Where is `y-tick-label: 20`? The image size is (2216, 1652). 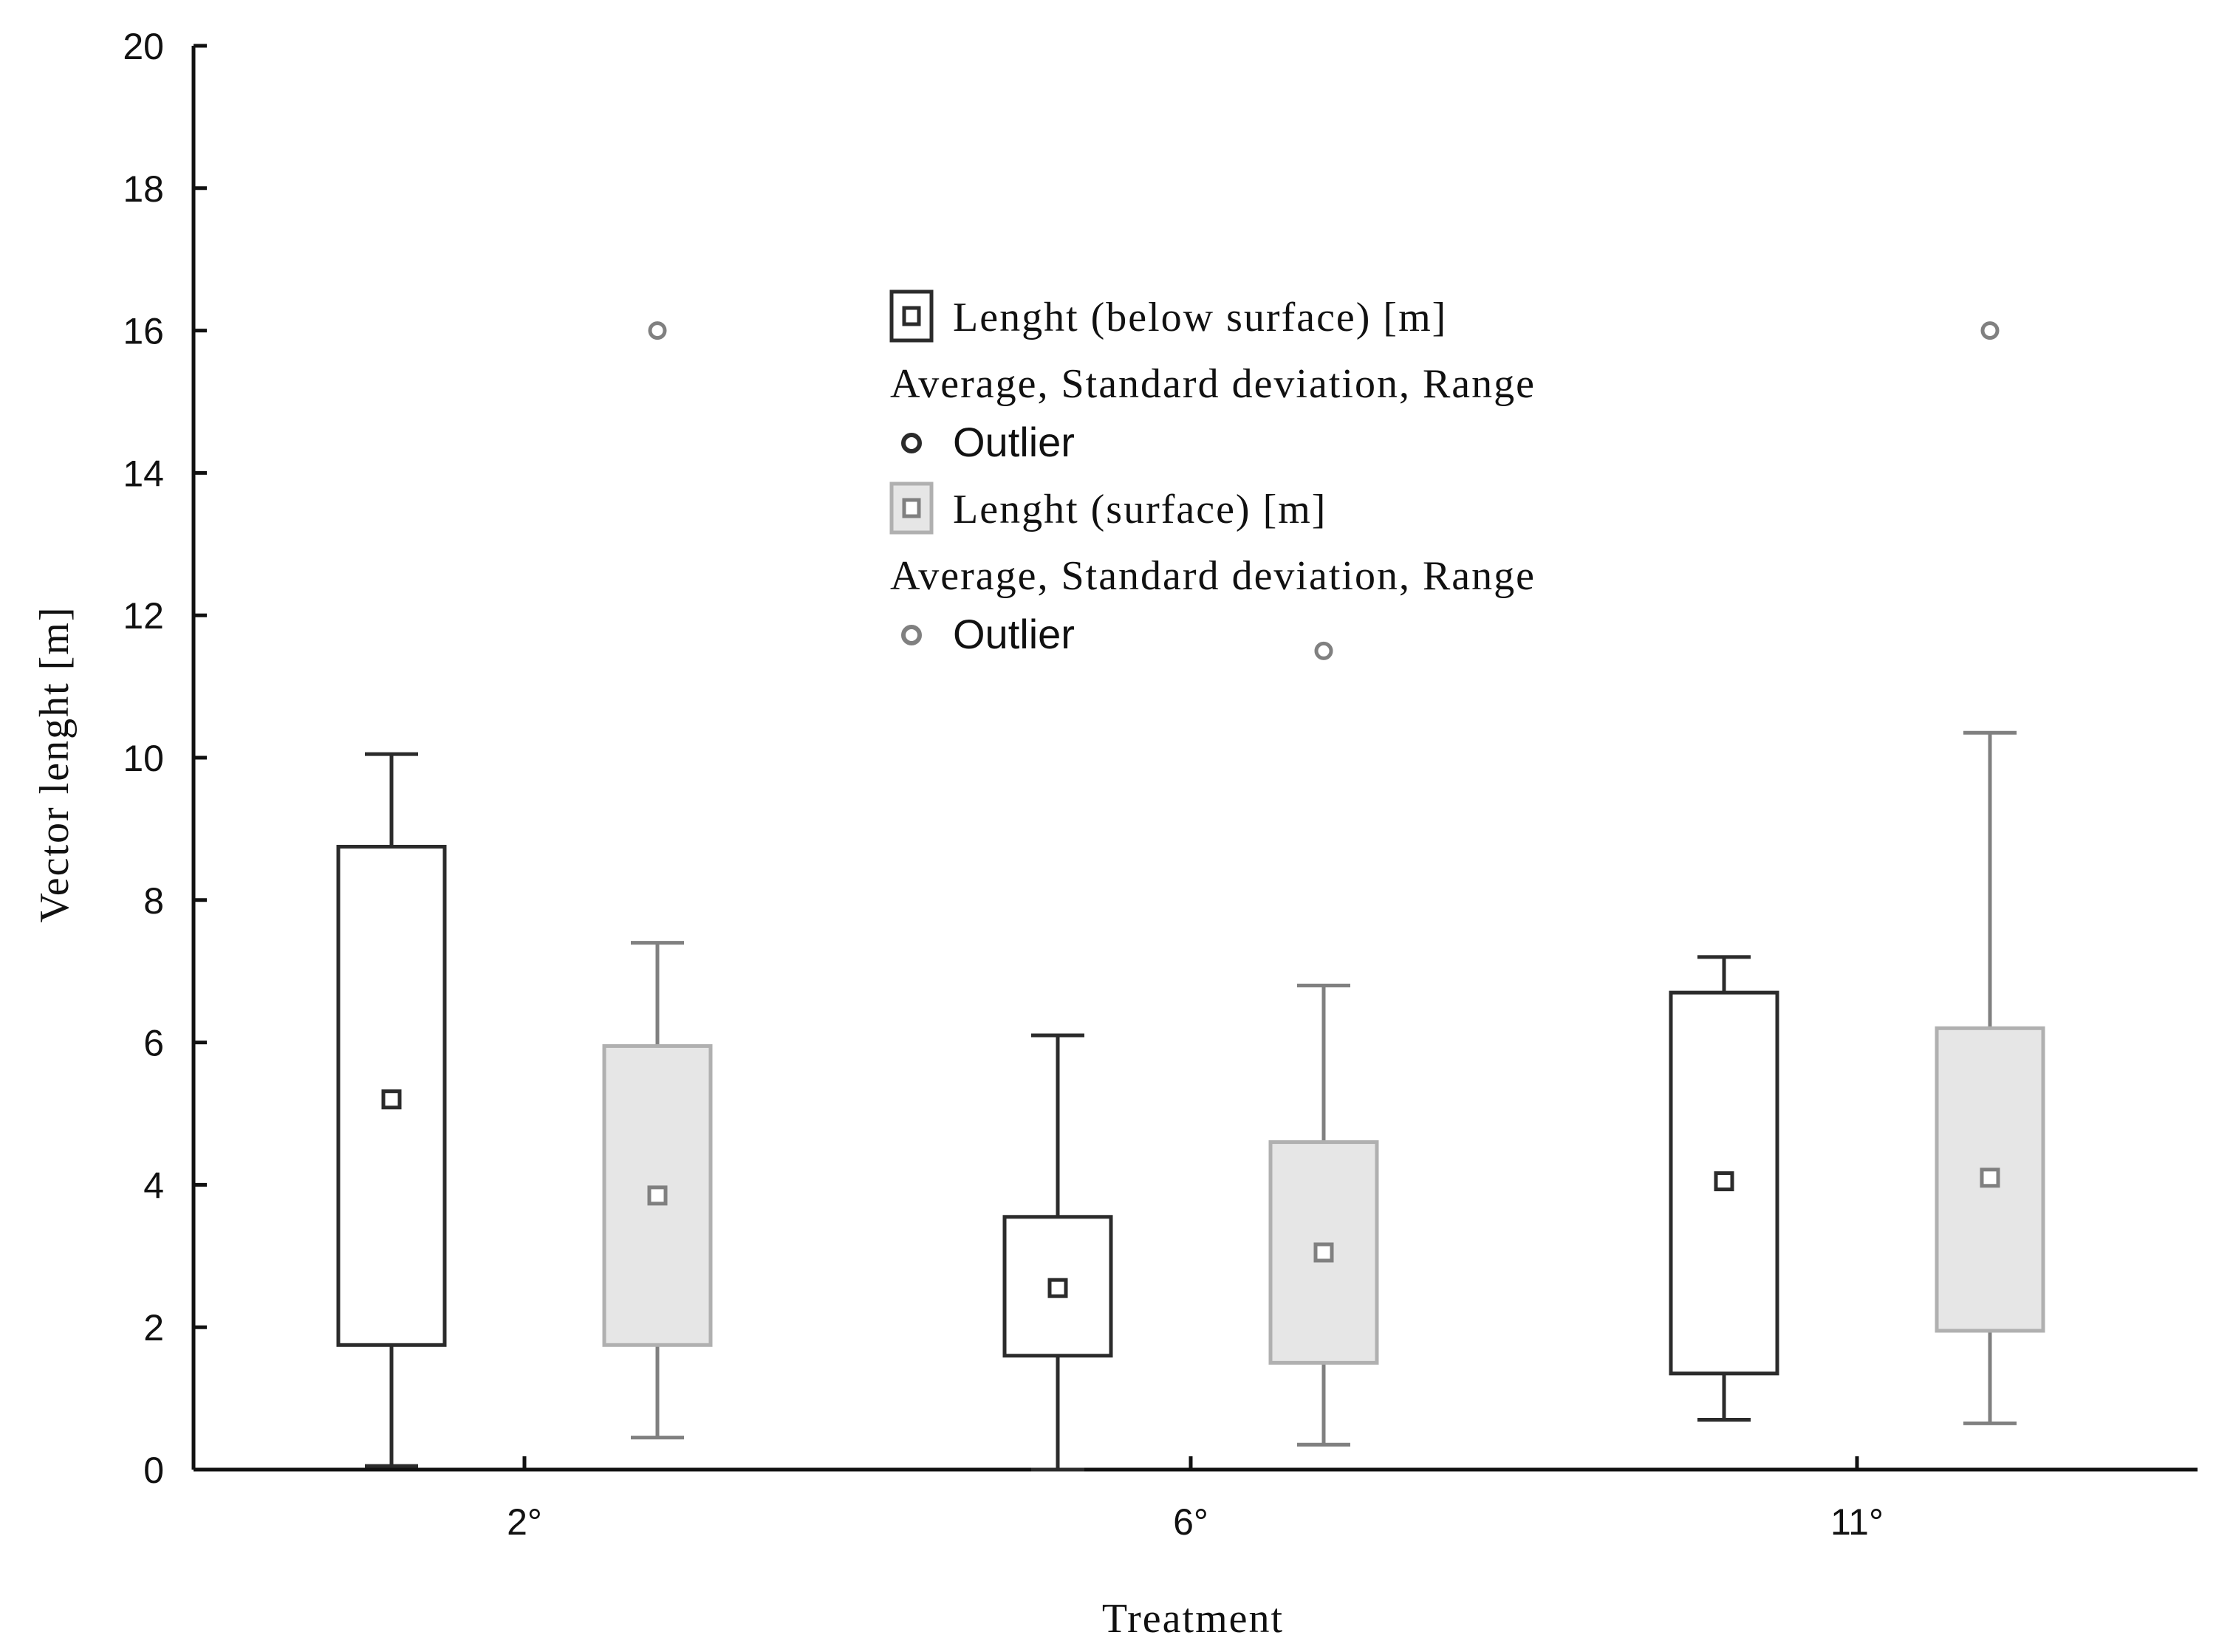 y-tick-label: 20 is located at coordinates (143, 46).